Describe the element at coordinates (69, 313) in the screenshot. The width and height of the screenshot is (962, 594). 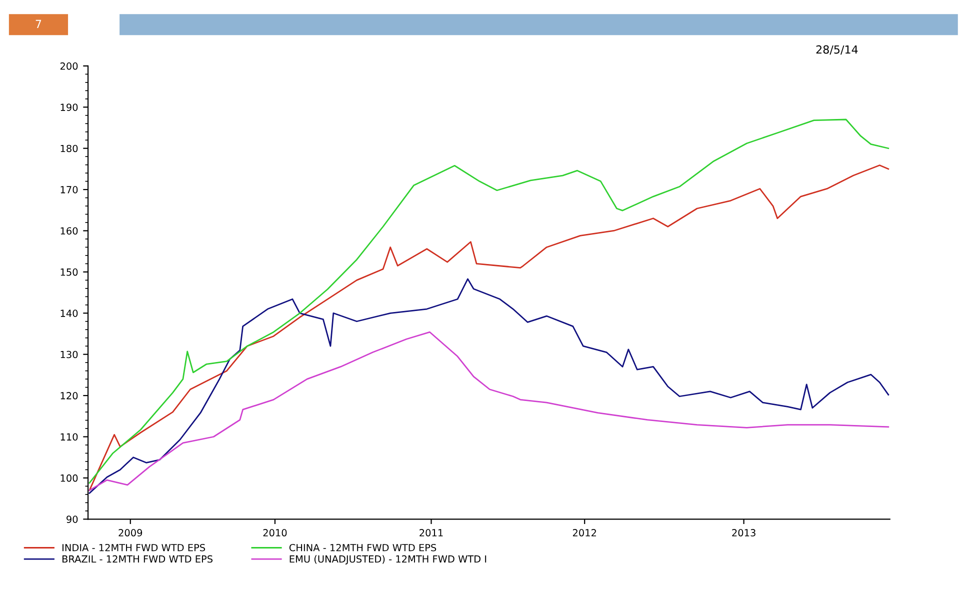
I see `y-tick-label: 140` at that location.